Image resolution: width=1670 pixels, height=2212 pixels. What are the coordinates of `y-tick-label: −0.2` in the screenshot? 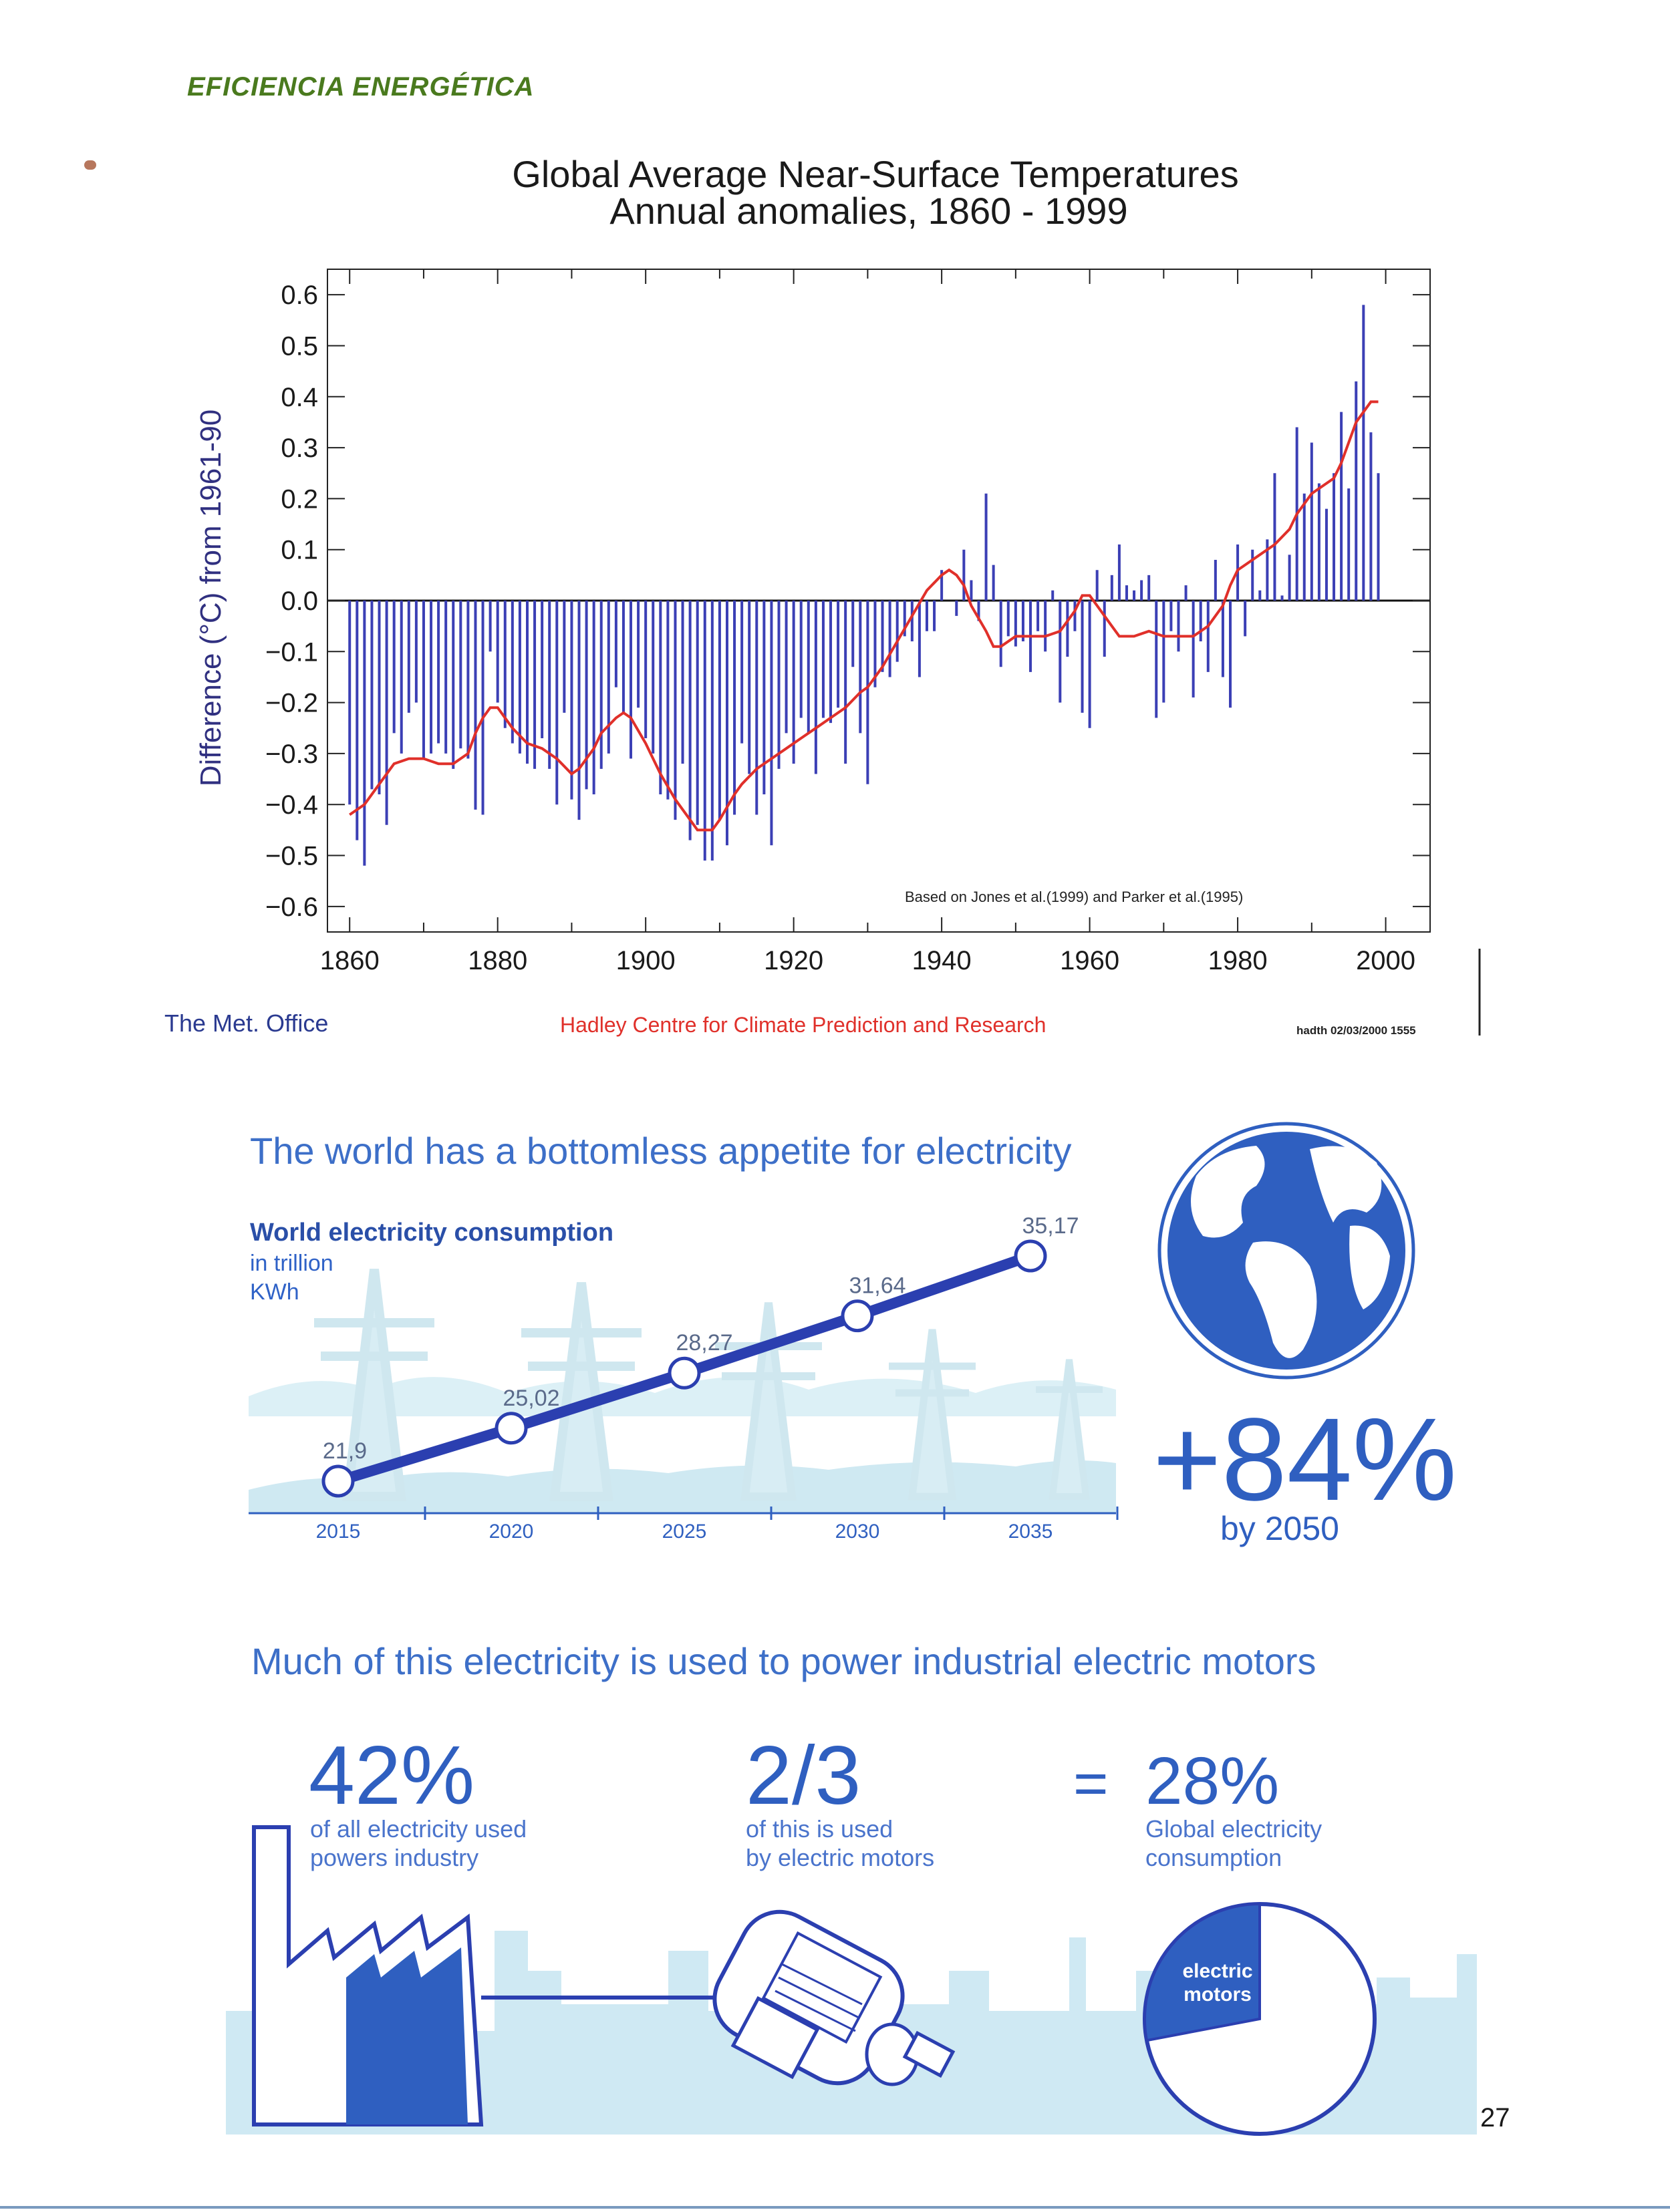 It's located at (291, 703).